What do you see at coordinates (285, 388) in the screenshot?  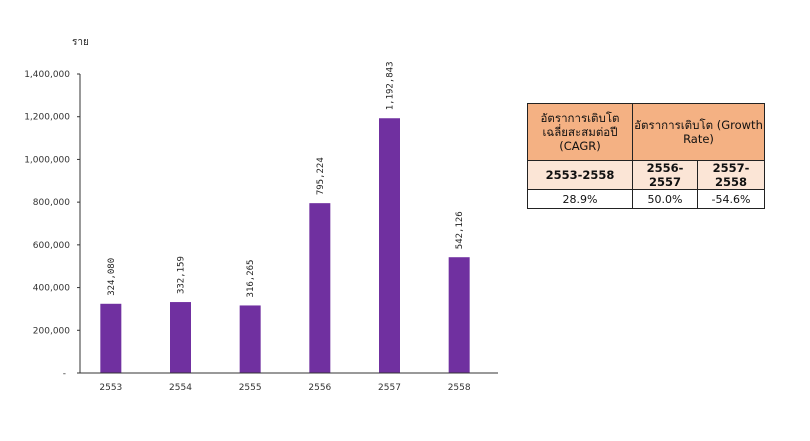 I see `x-axis-ticks: 2553 2554 2555 2556 2557 2558` at bounding box center [285, 388].